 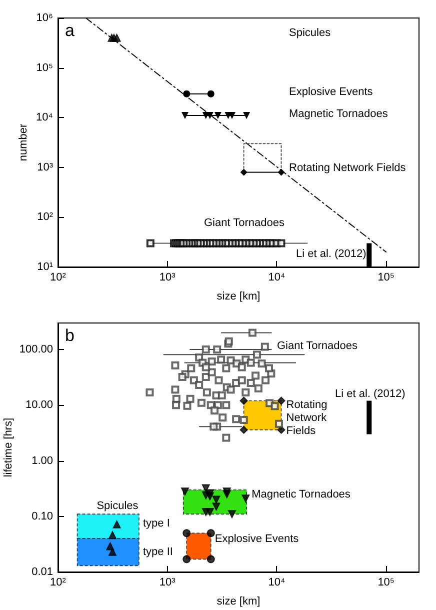 What do you see at coordinates (45, 267) in the screenshot?
I see `y-tick-label: 10¹` at bounding box center [45, 267].